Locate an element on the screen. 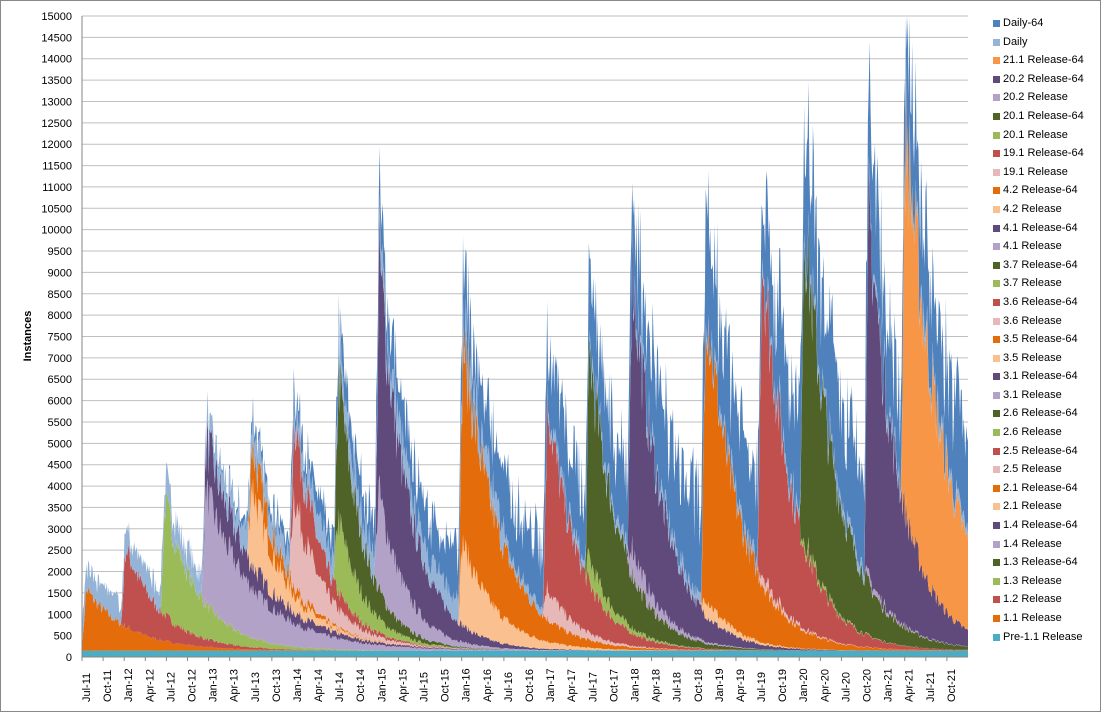 This screenshot has width=1101, height=712. legend-label: 2.5 Release is located at coordinates (1032, 469).